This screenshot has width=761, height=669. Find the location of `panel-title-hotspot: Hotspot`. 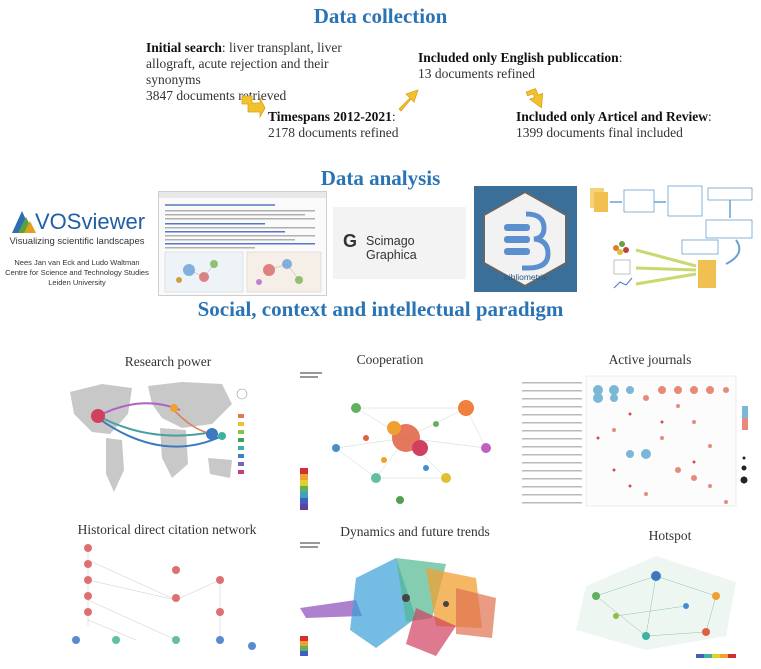

panel-title-hotspot: Hotspot is located at coordinates (670, 535).